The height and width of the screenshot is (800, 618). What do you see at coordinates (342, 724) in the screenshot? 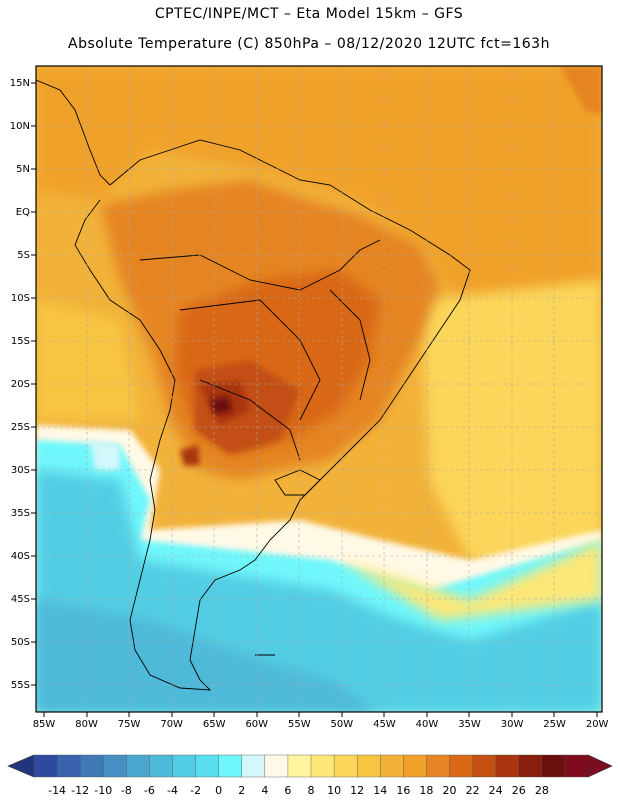
I see `lon-label: 50W` at bounding box center [342, 724].